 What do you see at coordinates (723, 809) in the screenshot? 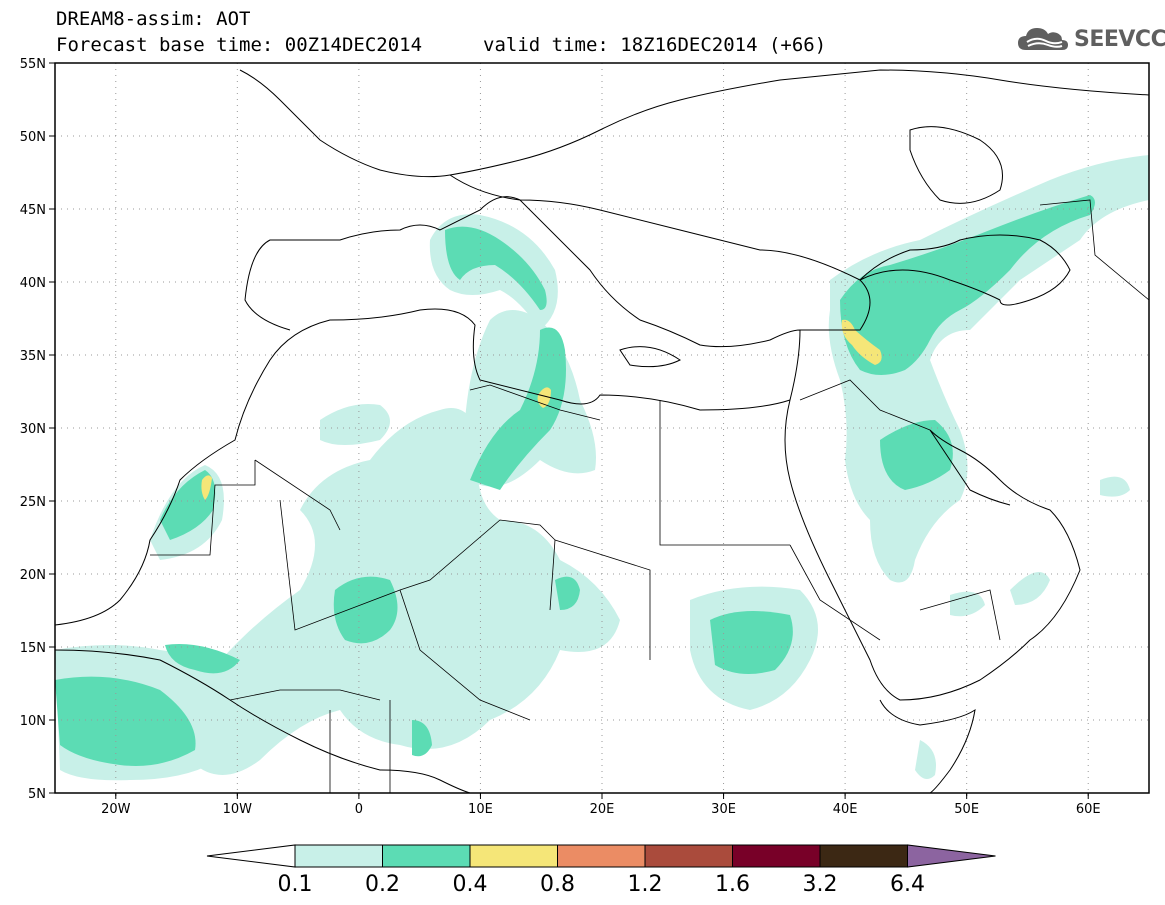
I see `lon-label: 30E` at bounding box center [723, 809].